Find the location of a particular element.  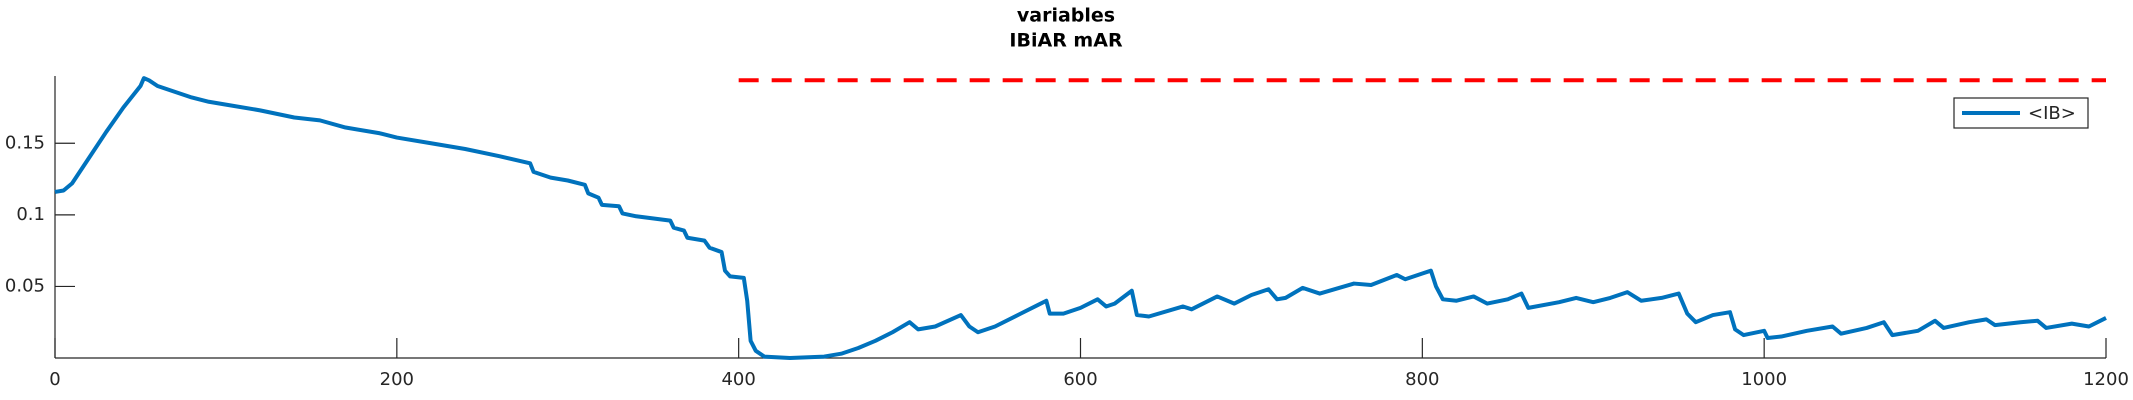

chart-subtitle: IBiAR mAR is located at coordinates (1066, 41).